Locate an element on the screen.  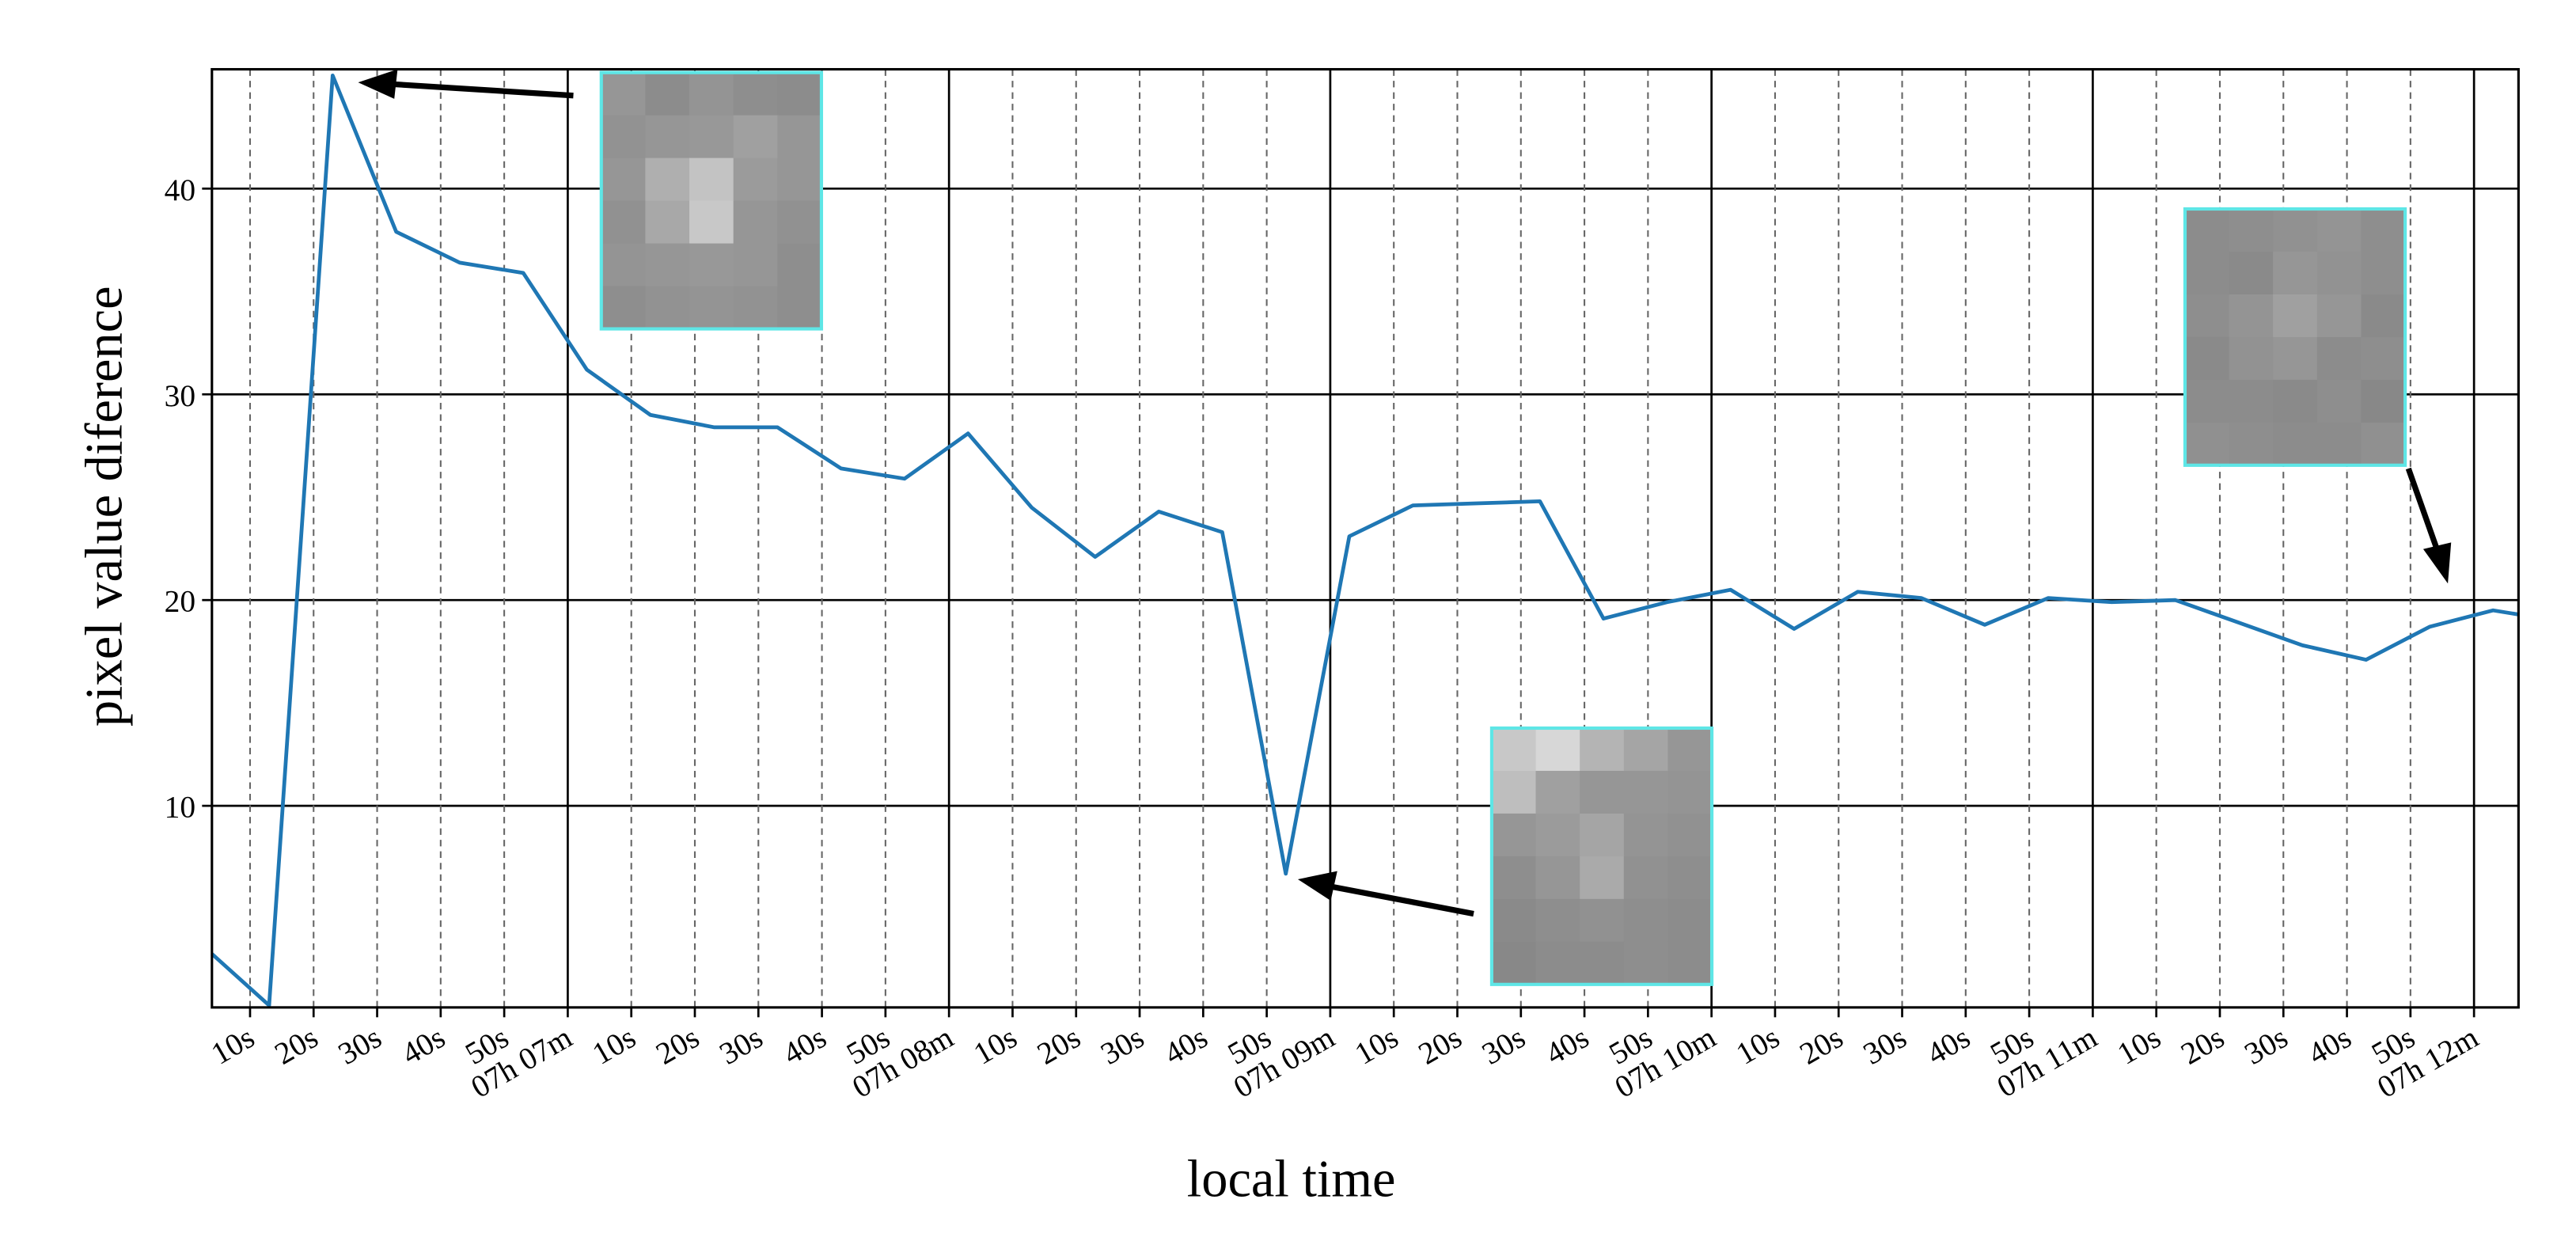
y-tick-label: 20 is located at coordinates (180, 601).